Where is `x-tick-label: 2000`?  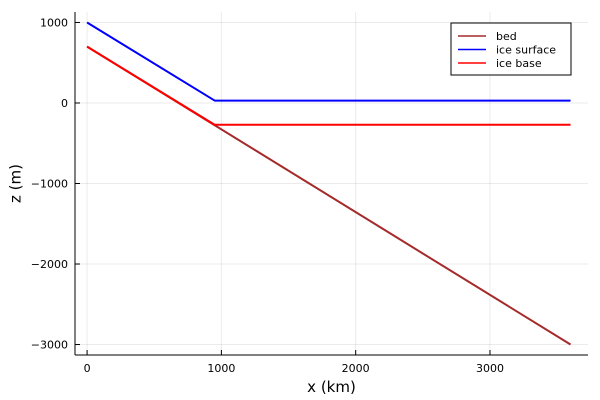 x-tick-label: 2000 is located at coordinates (356, 368).